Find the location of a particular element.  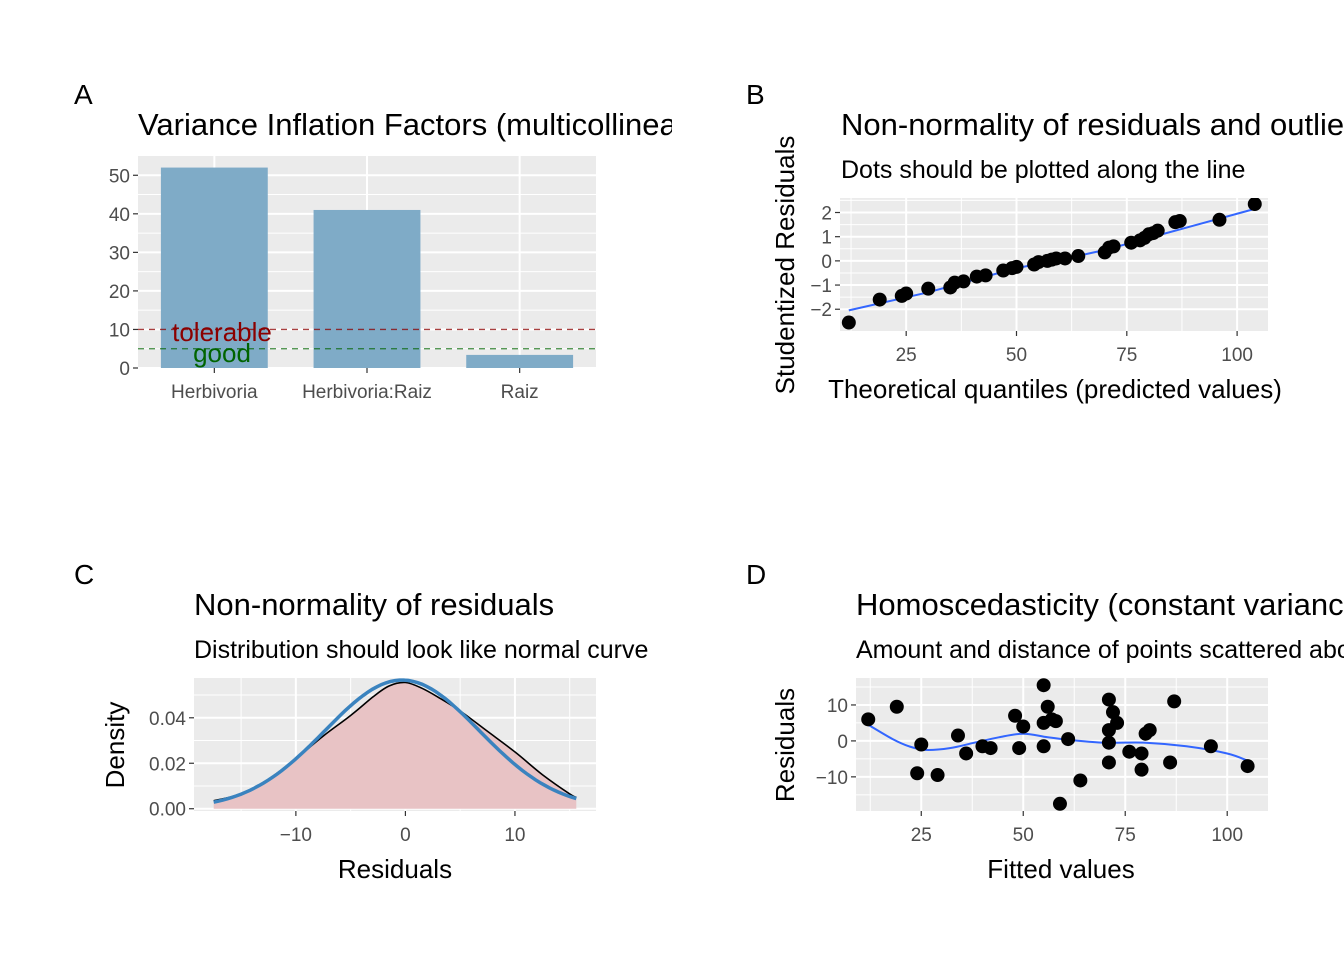

panel-d-marks is located at coordinates (1058, 744).